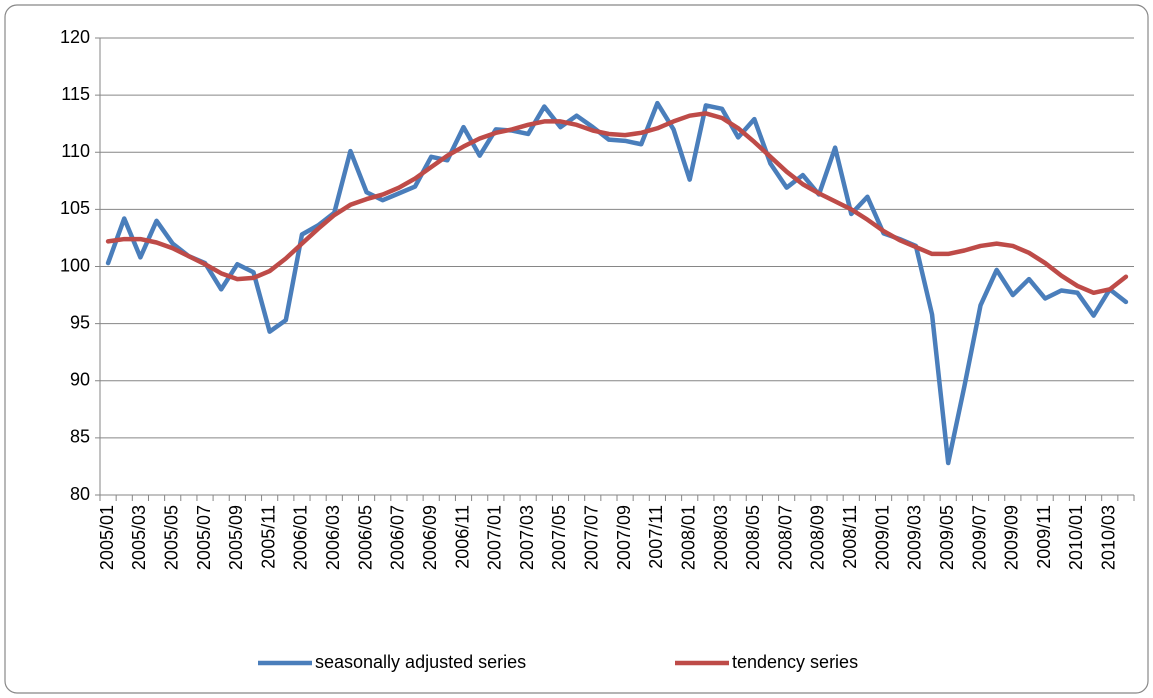  I want to click on legend-label: seasonally adjusted series, so click(420, 662).